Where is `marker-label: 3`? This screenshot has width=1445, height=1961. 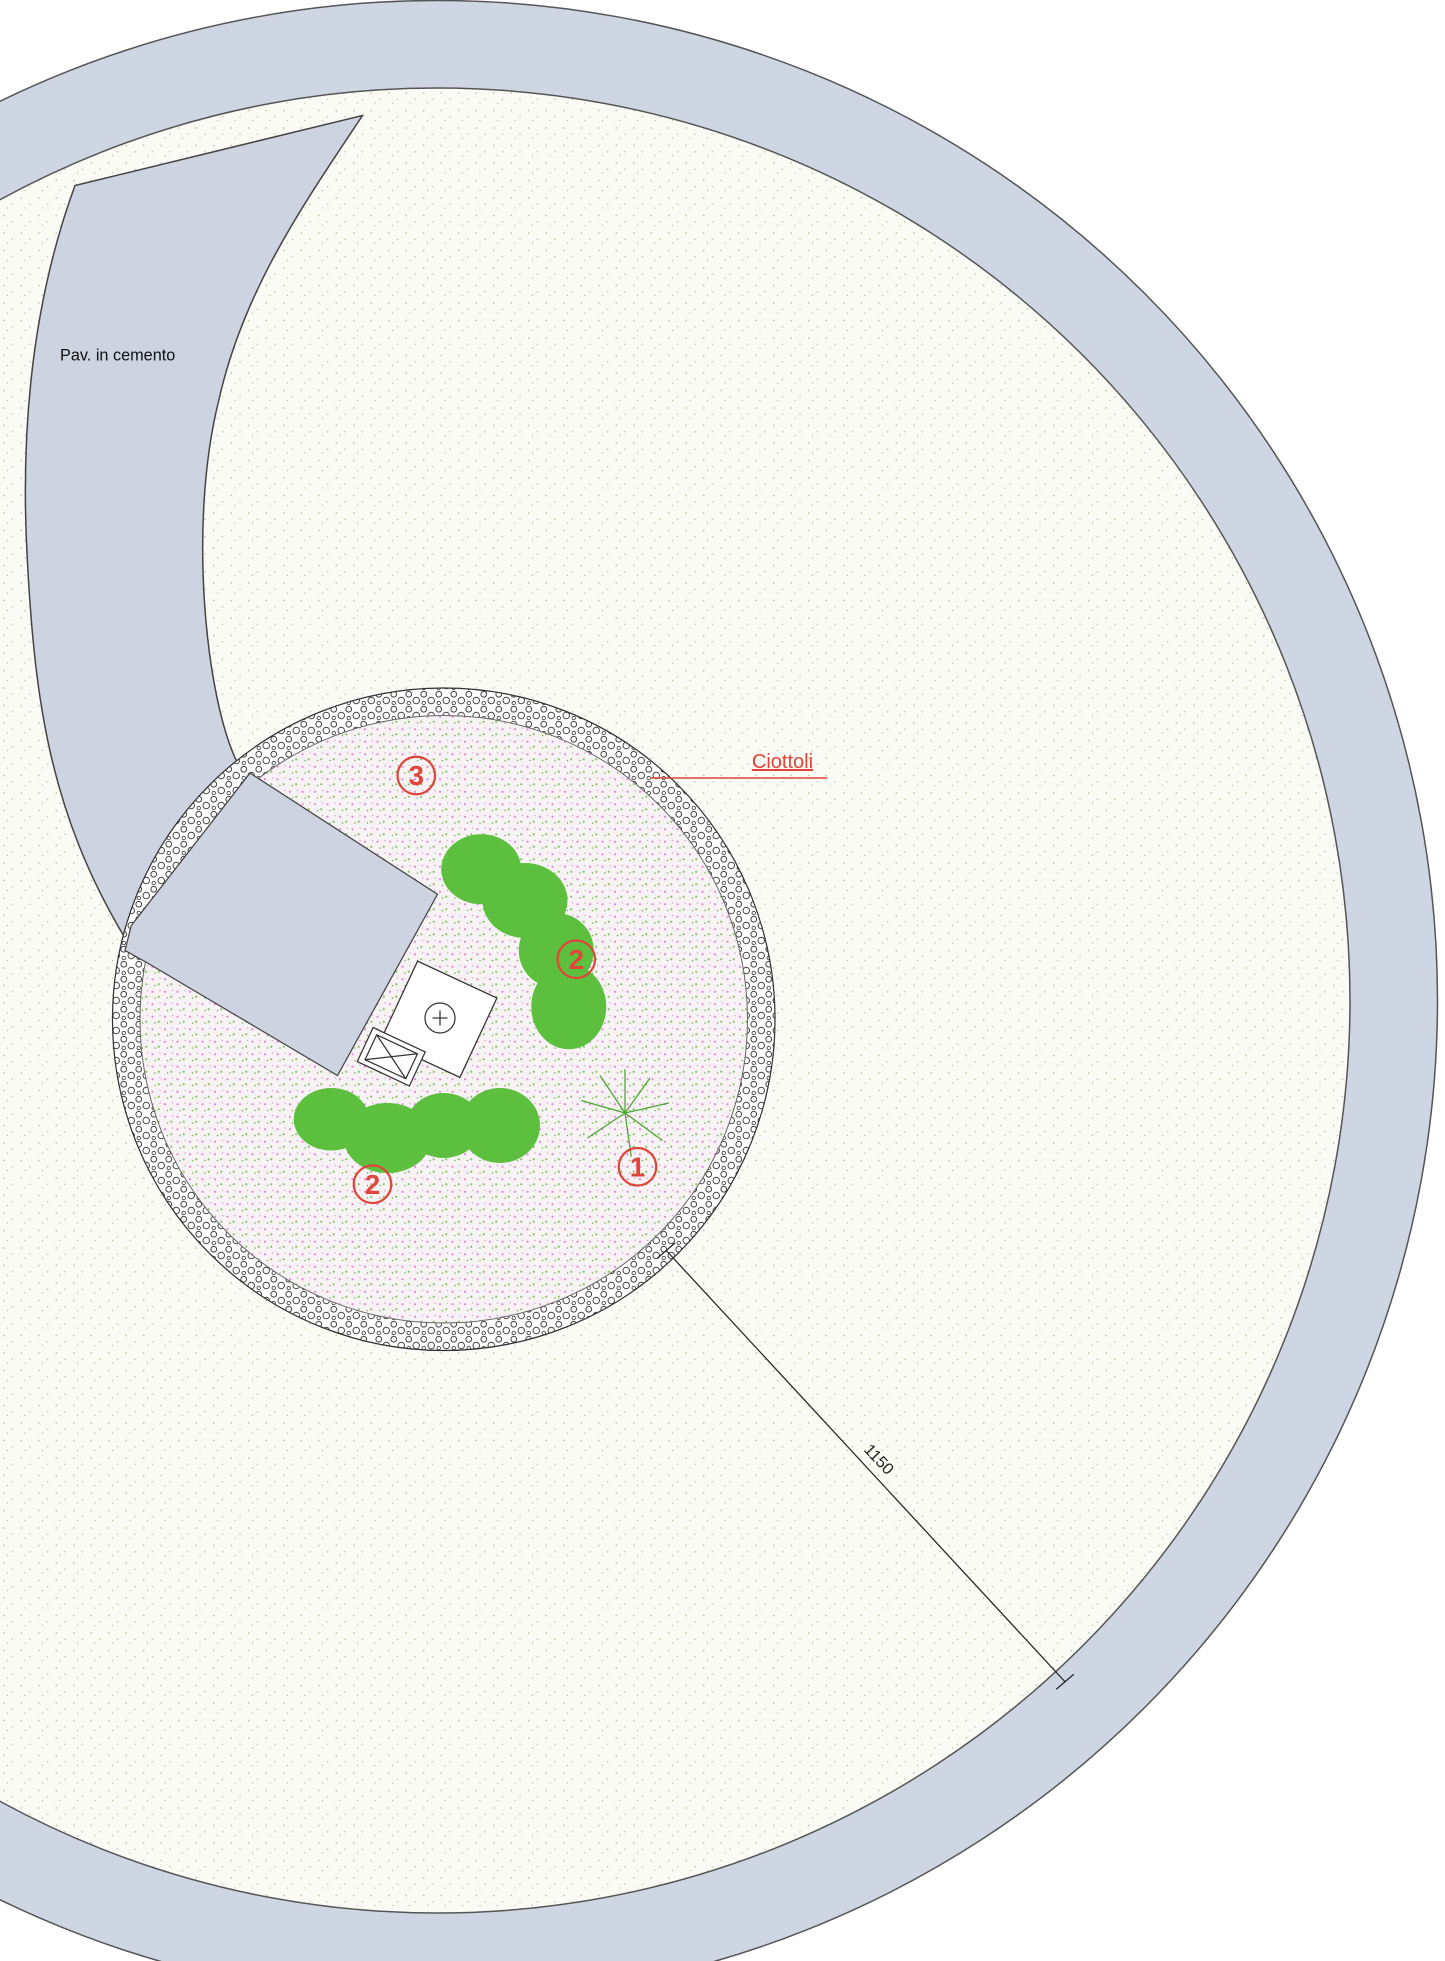
marker-label: 3 is located at coordinates (416, 775).